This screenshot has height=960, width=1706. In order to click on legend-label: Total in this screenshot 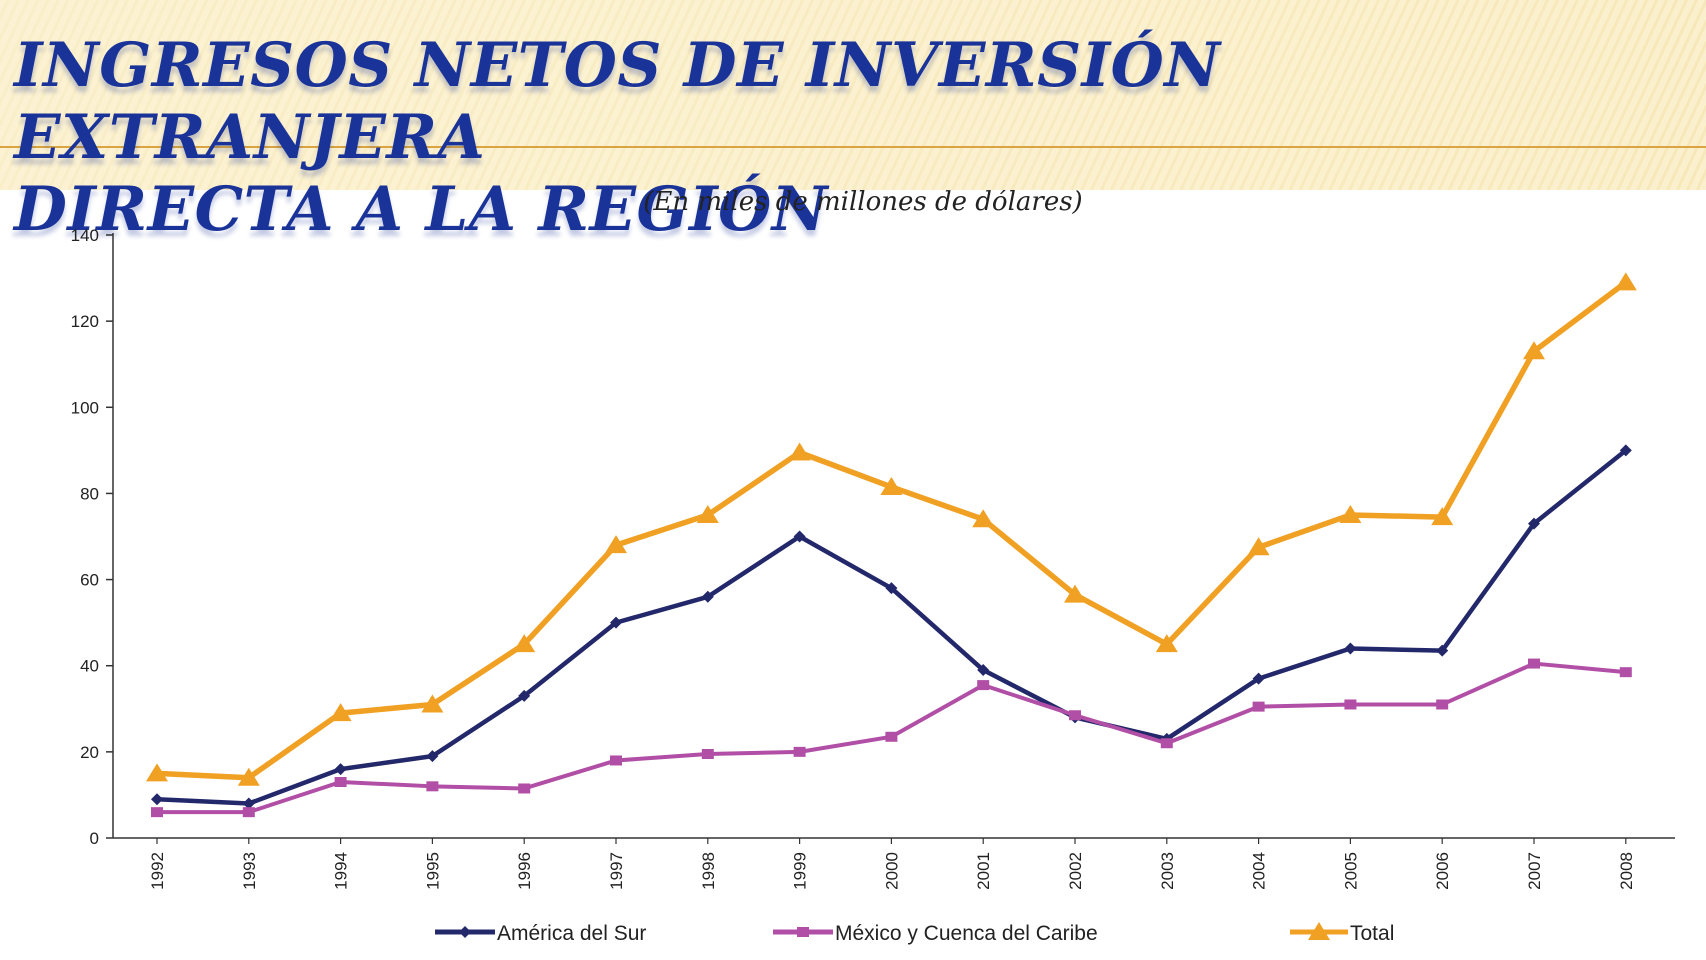, I will do `click(1372, 933)`.